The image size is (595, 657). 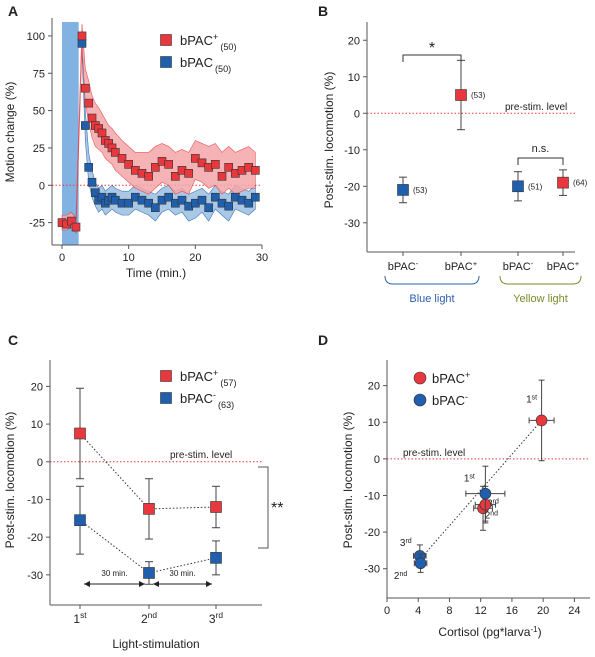 I want to click on x-tick-label: bPAC+, so click(x=461, y=266).